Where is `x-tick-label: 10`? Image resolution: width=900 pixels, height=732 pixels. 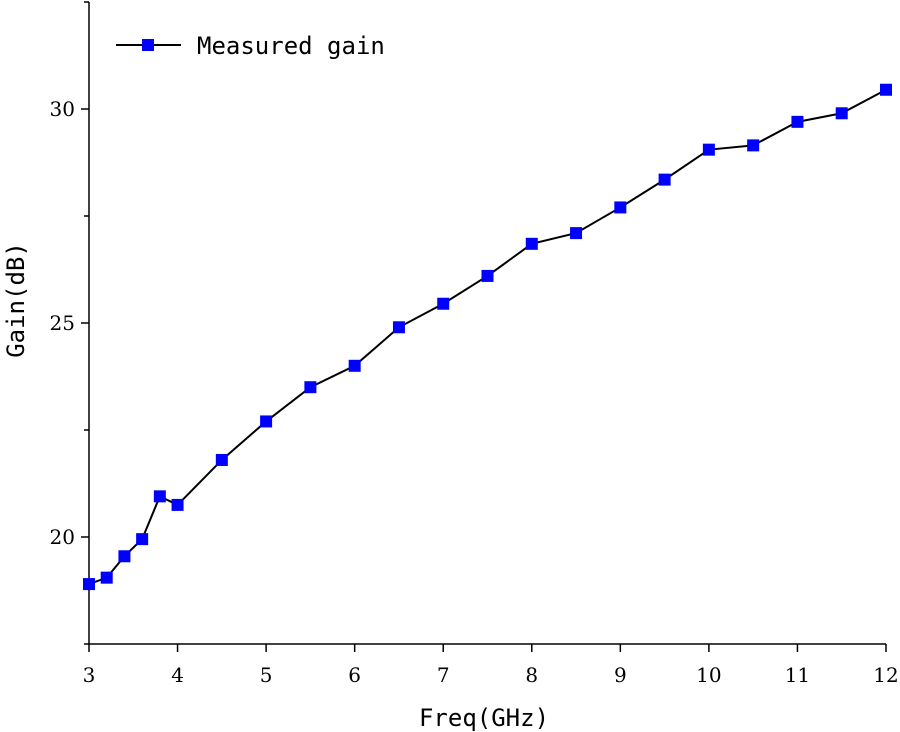 x-tick-label: 10 is located at coordinates (708, 675).